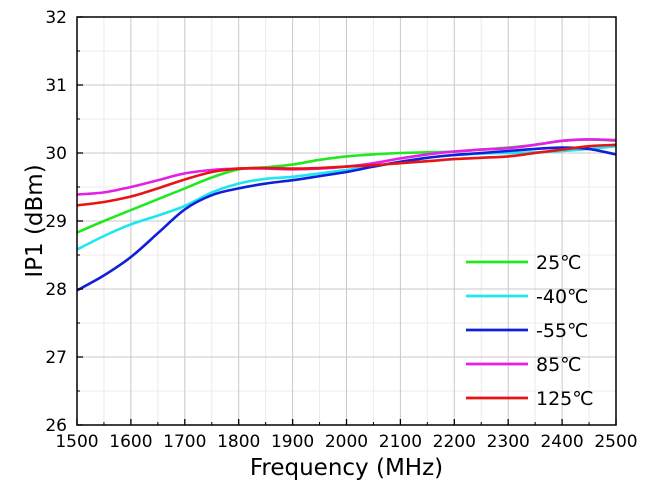  I want to click on legend-label: 25℃, so click(559, 263).